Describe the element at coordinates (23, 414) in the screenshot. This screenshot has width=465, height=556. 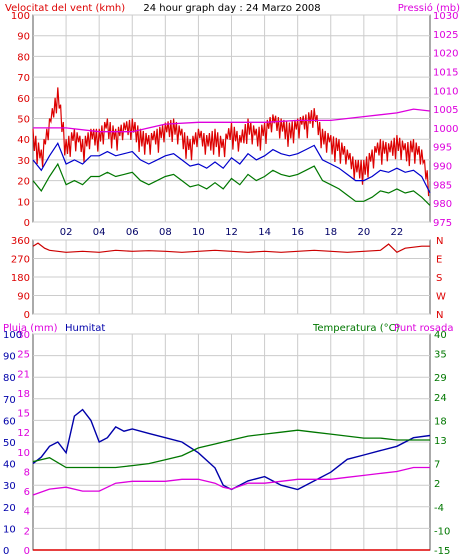
I see `rain-tick-label: 15` at that location.